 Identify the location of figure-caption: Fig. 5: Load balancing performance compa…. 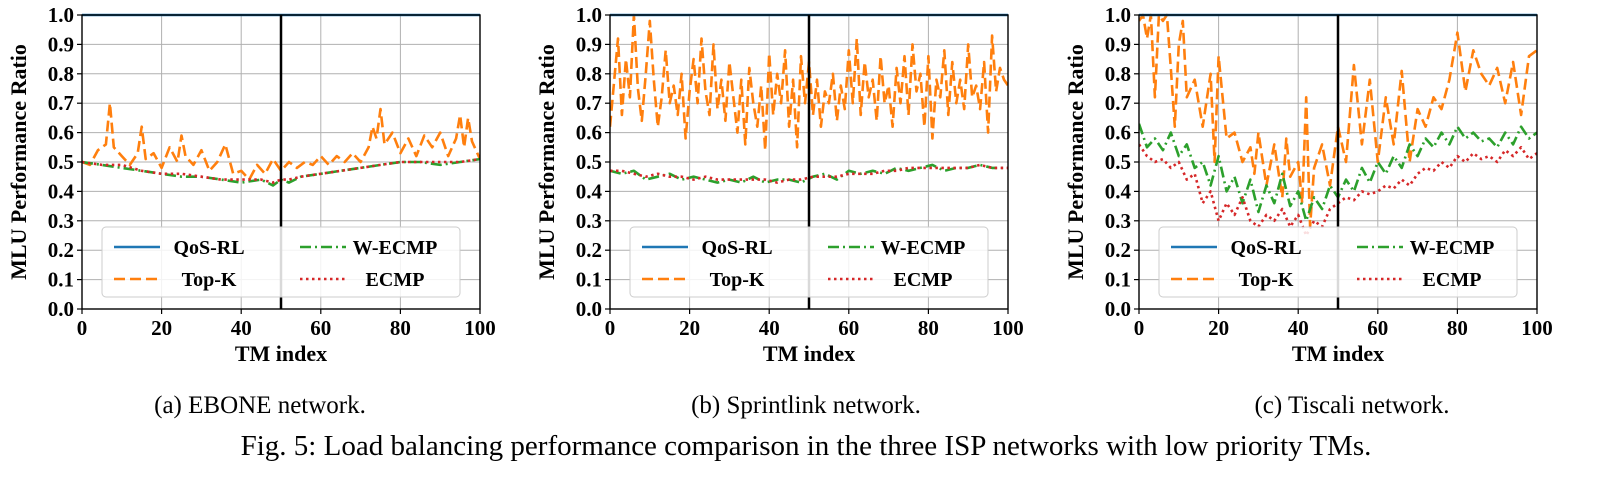
(806, 446).